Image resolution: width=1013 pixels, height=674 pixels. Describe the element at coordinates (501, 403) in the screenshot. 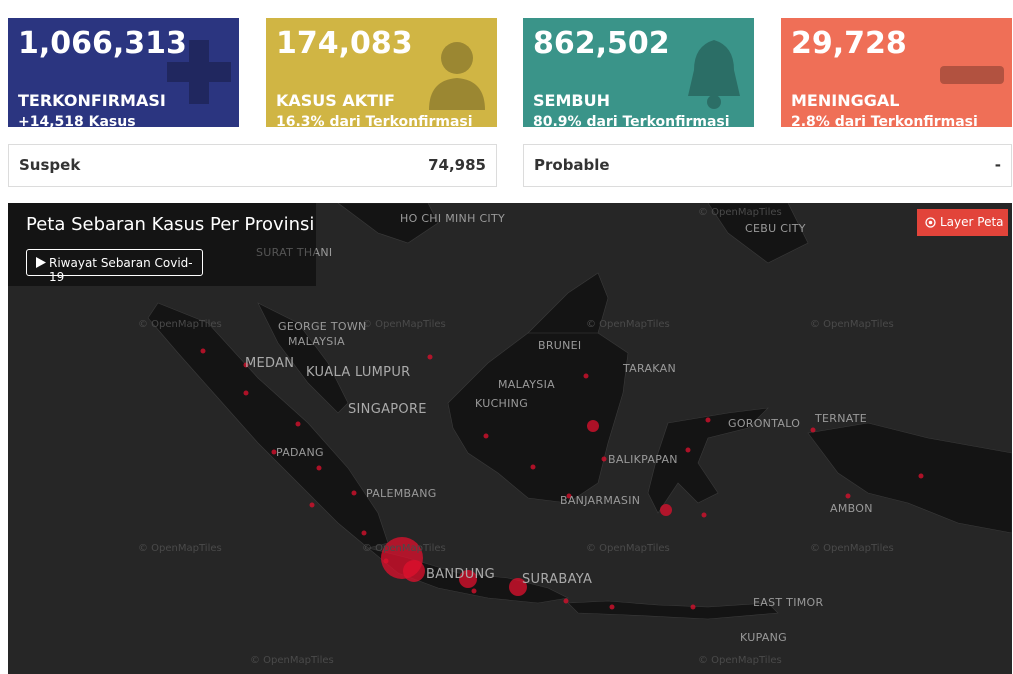

I see `map-label: KUCHING` at that location.